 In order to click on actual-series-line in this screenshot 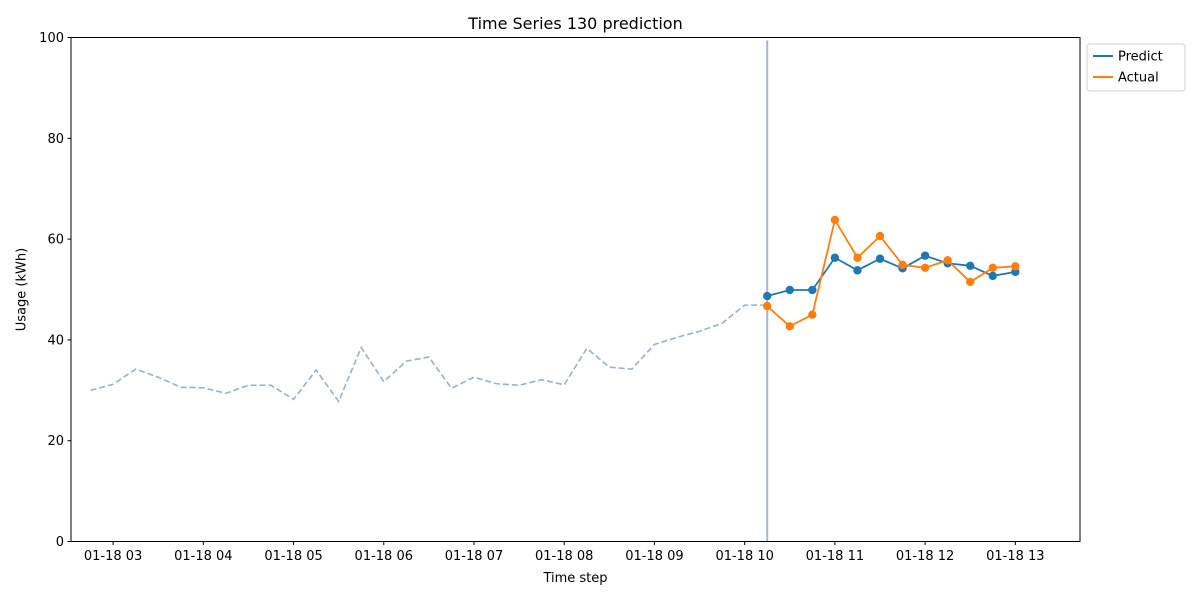, I will do `click(891, 272)`.